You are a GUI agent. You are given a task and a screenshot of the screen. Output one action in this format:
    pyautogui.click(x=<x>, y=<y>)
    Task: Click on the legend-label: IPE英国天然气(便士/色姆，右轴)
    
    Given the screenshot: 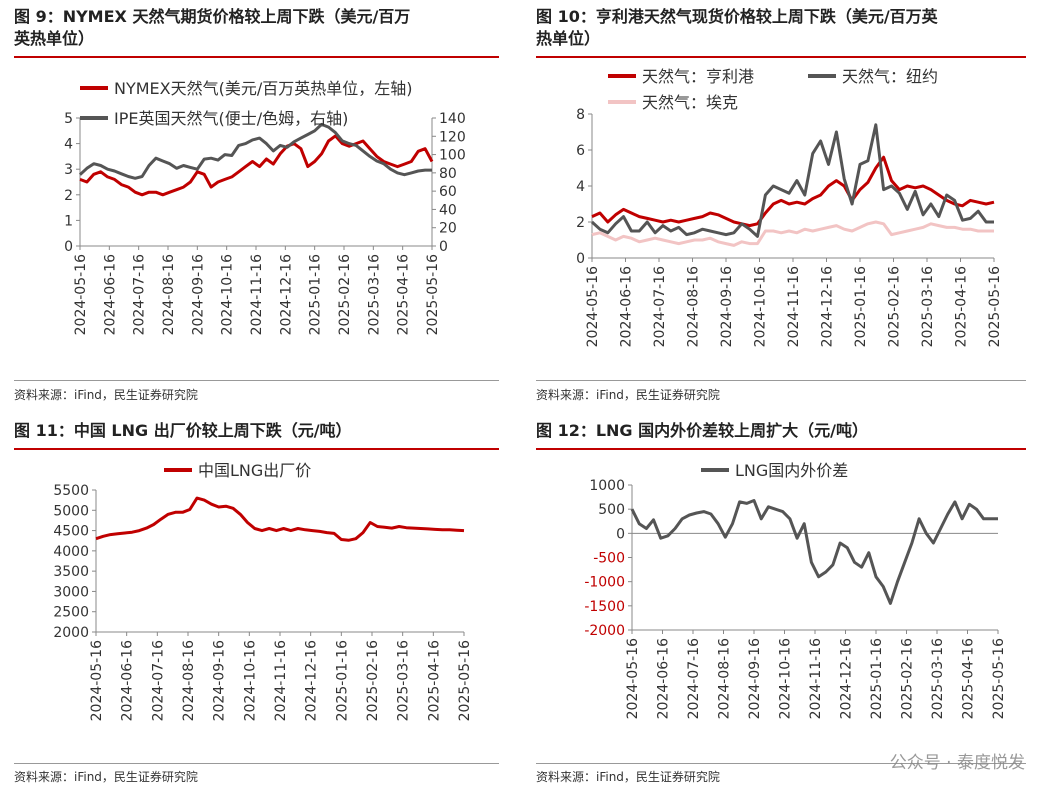 What is the action you would take?
    pyautogui.click(x=231, y=118)
    